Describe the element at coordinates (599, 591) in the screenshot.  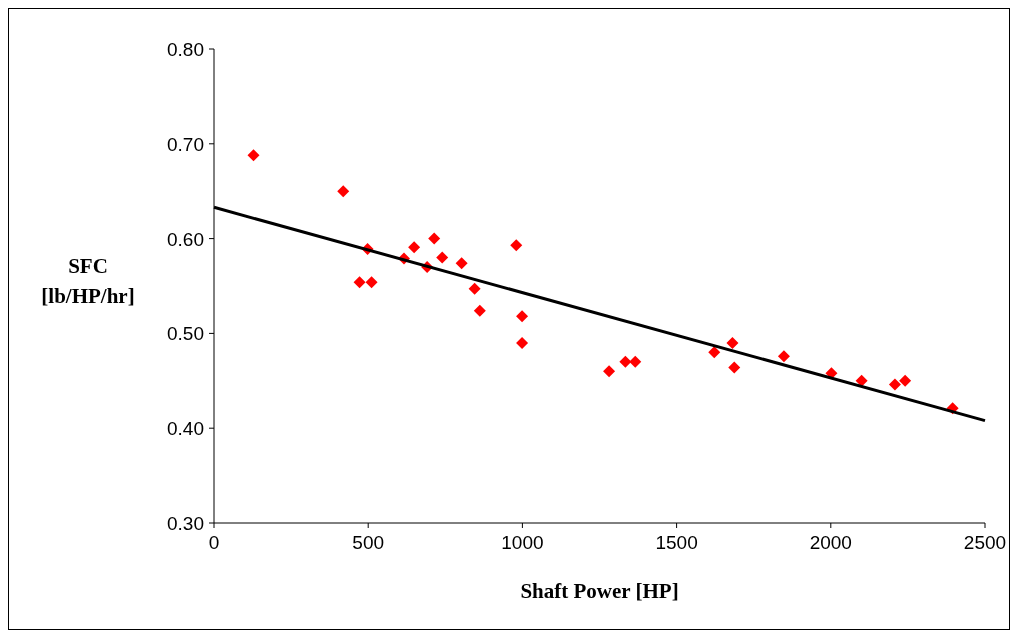
I see `x-axis-title: Shaft Power [HP]` at that location.